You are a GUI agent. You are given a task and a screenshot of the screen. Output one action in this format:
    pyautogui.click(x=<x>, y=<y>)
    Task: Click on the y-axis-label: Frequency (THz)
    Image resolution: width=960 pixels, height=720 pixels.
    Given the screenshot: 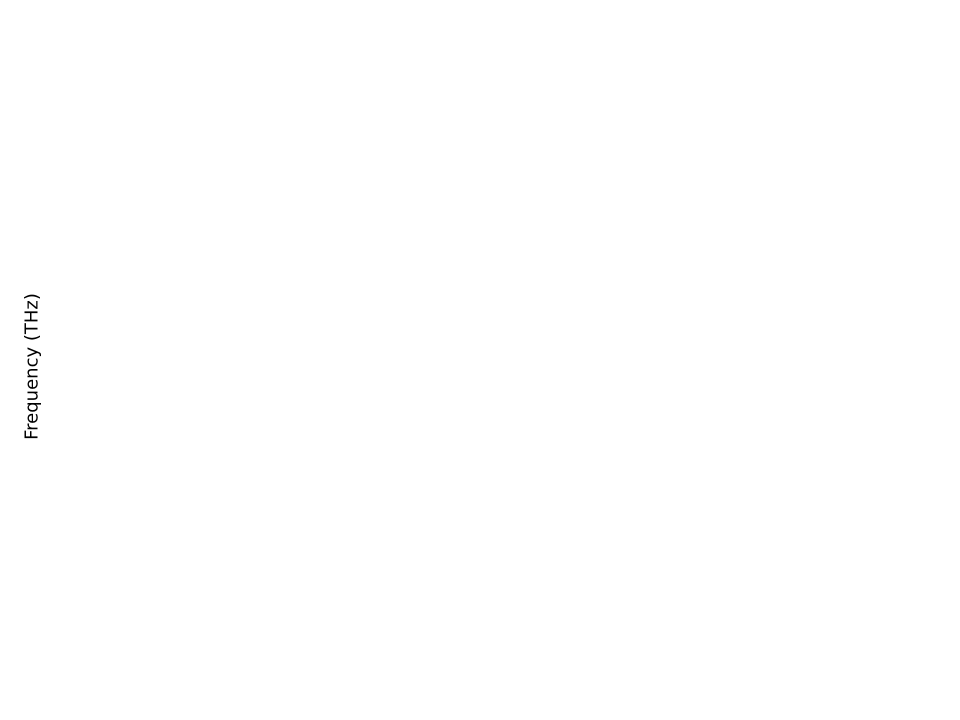 What is the action you would take?
    pyautogui.click(x=32, y=366)
    